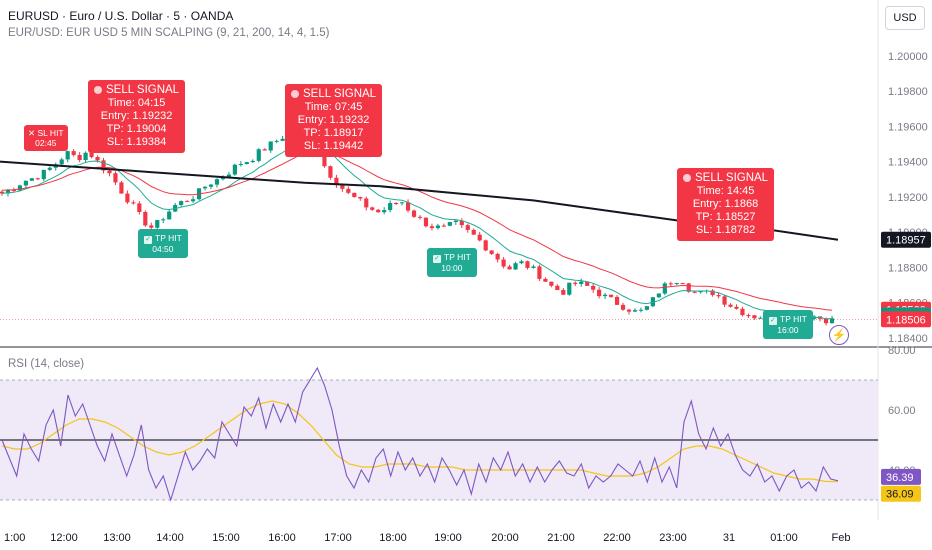  What do you see at coordinates (338, 538) in the screenshot?
I see `time-tick-label: 17:00` at bounding box center [338, 538].